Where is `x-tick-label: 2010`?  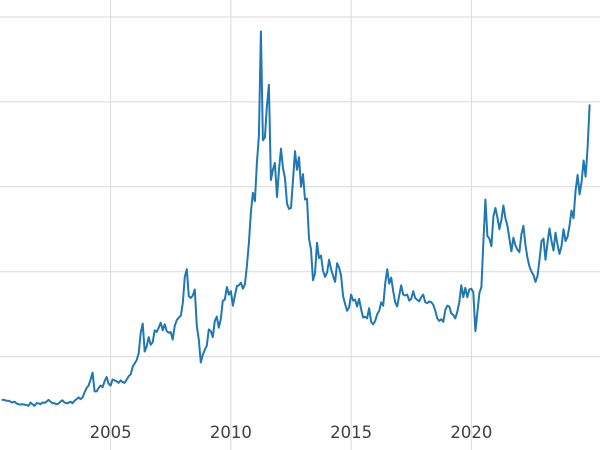
x-tick-label: 2010 is located at coordinates (231, 432).